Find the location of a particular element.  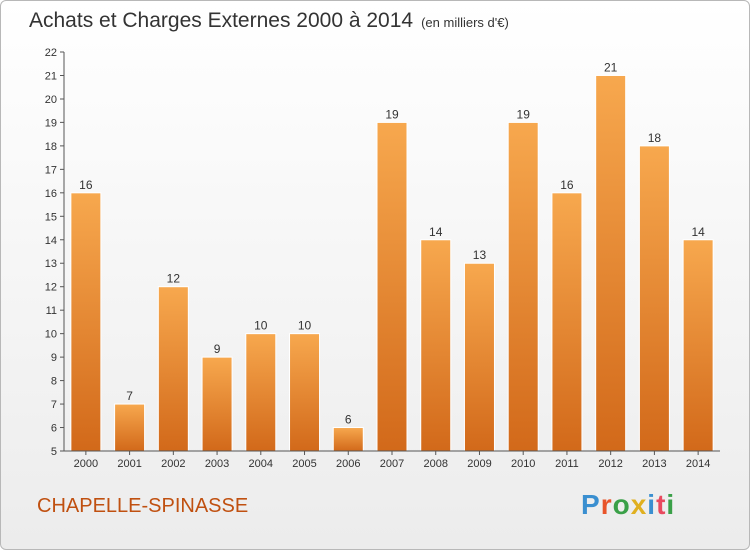

bar-2010 is located at coordinates (523, 286).